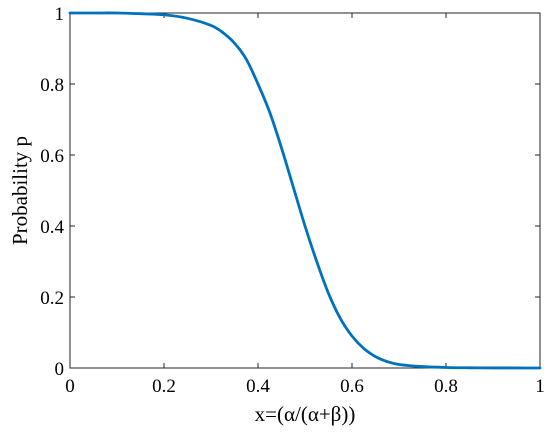 The height and width of the screenshot is (438, 550). What do you see at coordinates (305, 414) in the screenshot?
I see `x-axis-label: x=(α/(α+β))` at bounding box center [305, 414].